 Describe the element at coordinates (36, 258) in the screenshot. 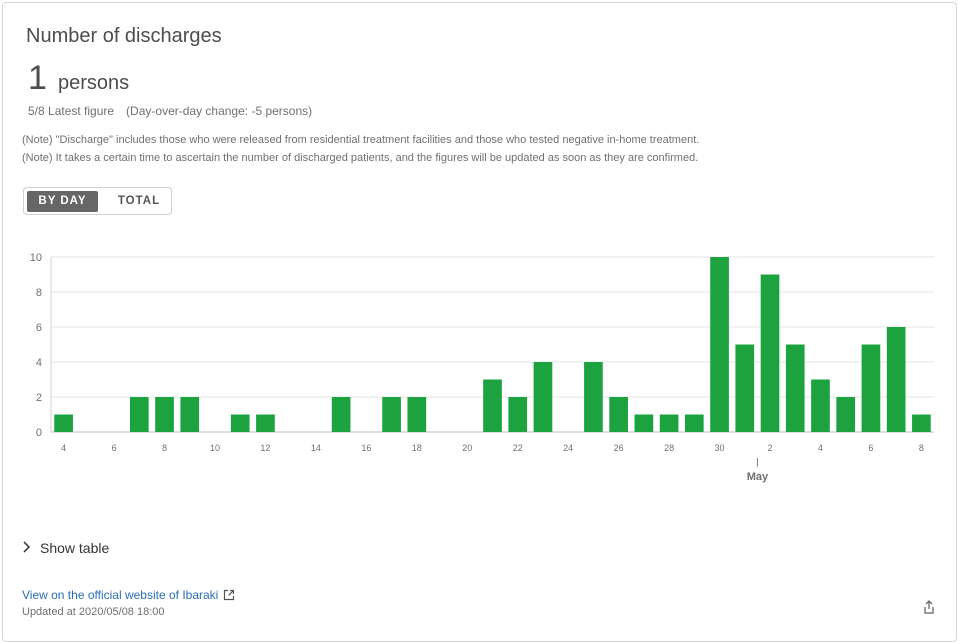

I see `y-tick-label: 10` at that location.